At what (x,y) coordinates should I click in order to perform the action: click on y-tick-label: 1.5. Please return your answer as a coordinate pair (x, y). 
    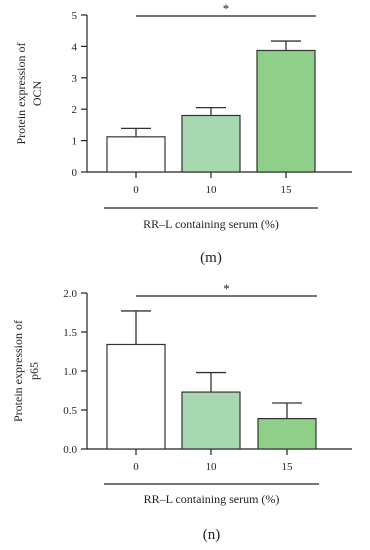
    Looking at the image, I should click on (70, 333).